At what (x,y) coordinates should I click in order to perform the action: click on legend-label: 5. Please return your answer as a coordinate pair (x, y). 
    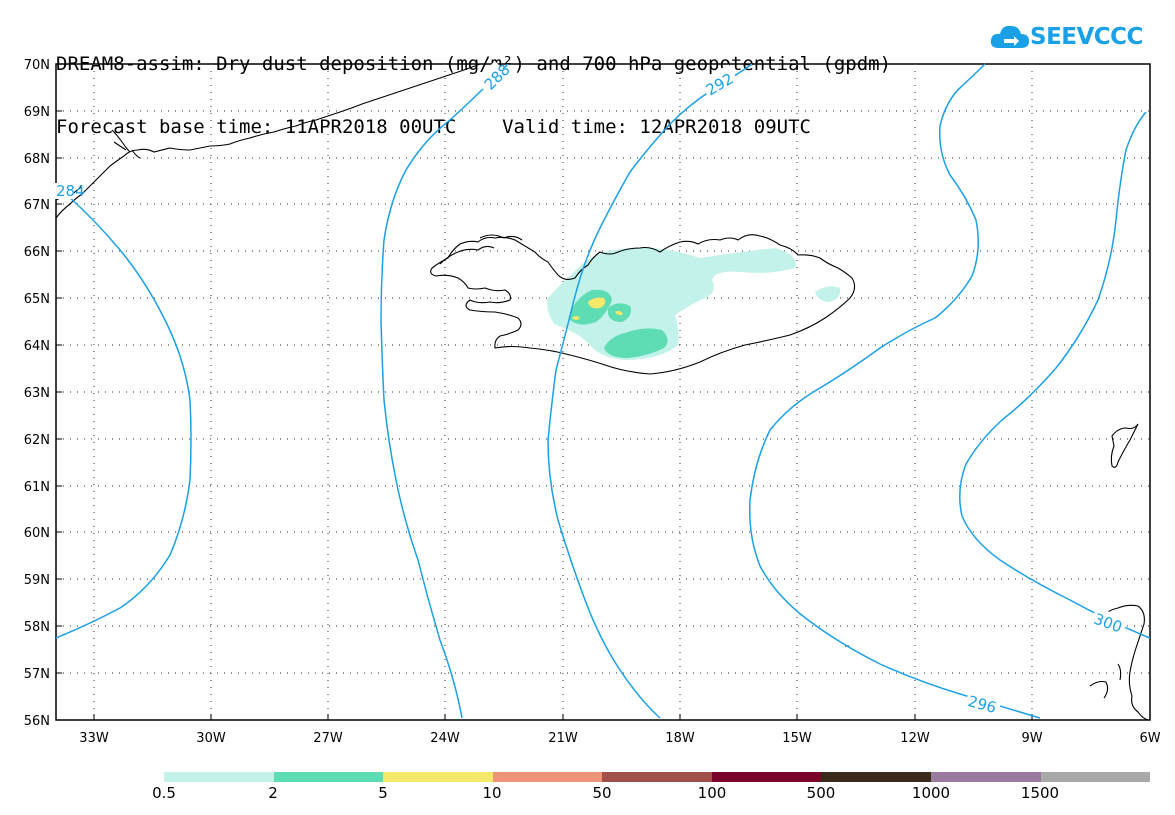
    Looking at the image, I should click on (383, 793).